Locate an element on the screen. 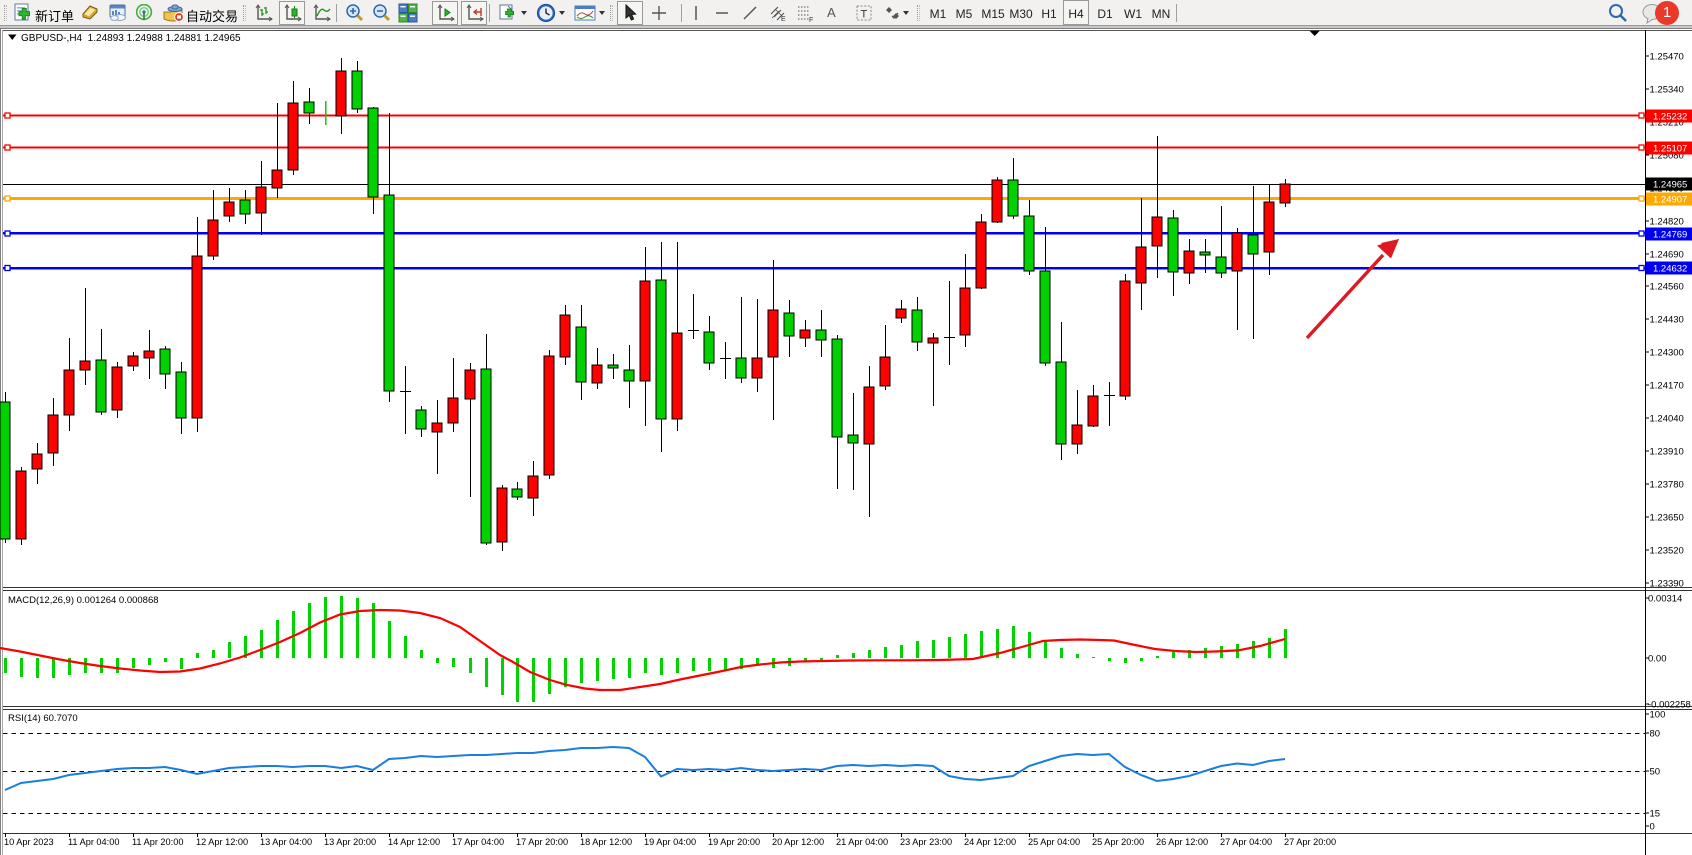 This screenshot has width=1692, height=855. svg-text: 24 Apr 12:00 is located at coordinates (990, 842).